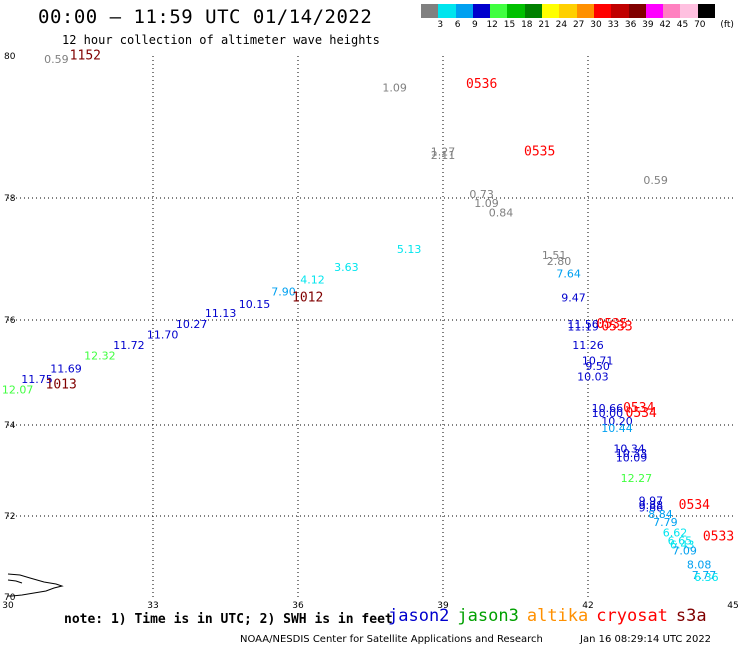 The height and width of the screenshot is (650, 740). I want to click on legend-label: 45, so click(682, 25).